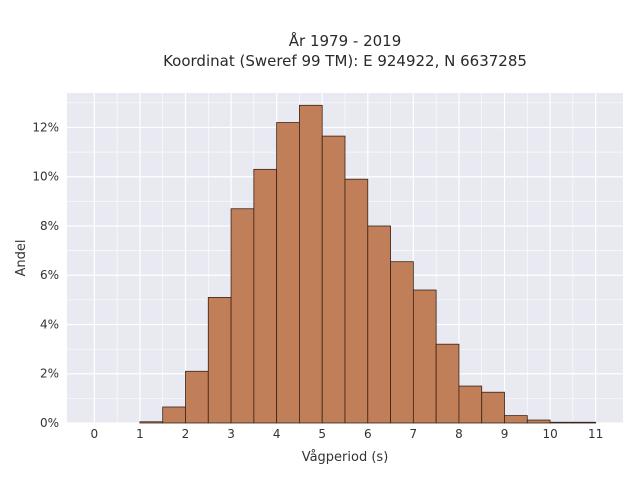 The image size is (640, 480). What do you see at coordinates (21, 258) in the screenshot?
I see `y-axis-label: Andel` at bounding box center [21, 258].